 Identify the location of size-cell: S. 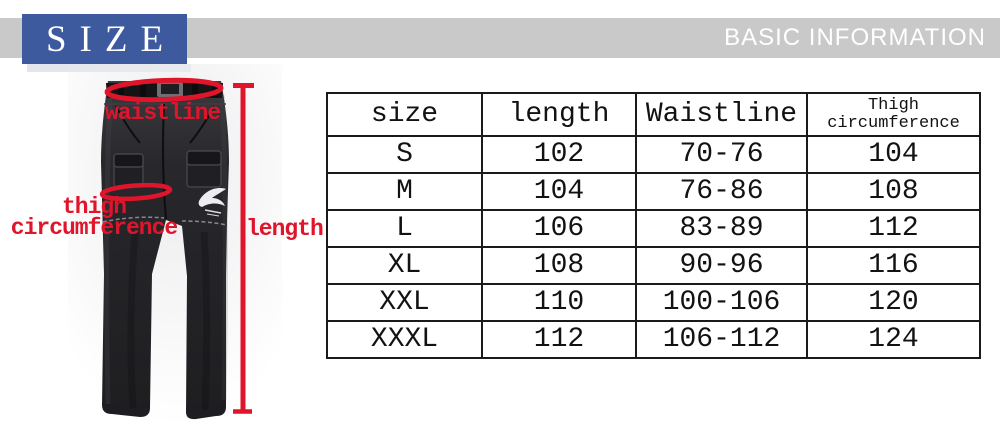
(404, 154).